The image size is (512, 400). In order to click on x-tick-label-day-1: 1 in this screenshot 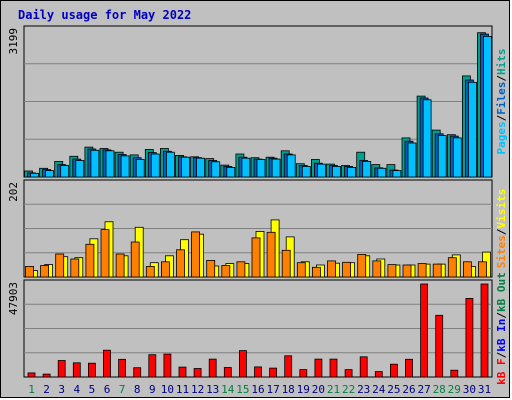, I will do `click(31, 389)`.